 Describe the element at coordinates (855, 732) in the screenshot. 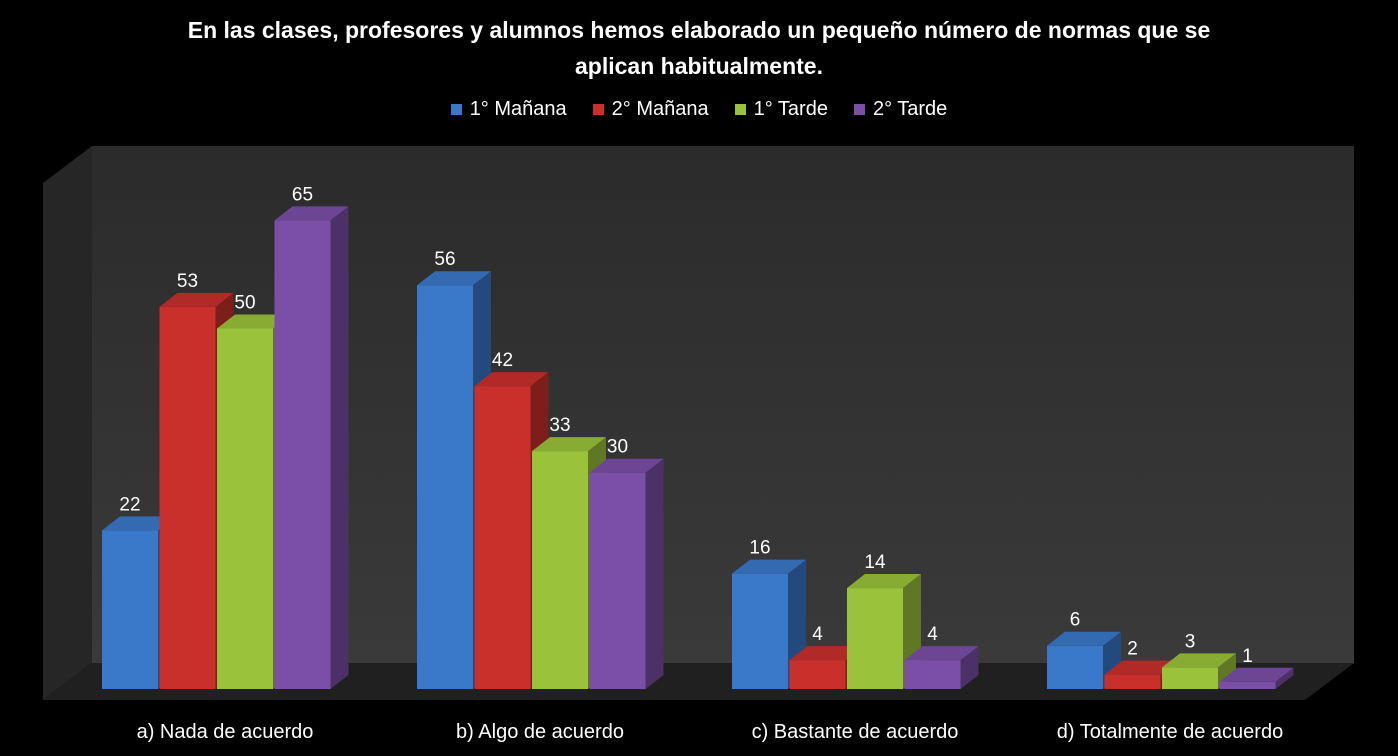

I see `category-label-3: c) Bastante de acuerdo` at that location.